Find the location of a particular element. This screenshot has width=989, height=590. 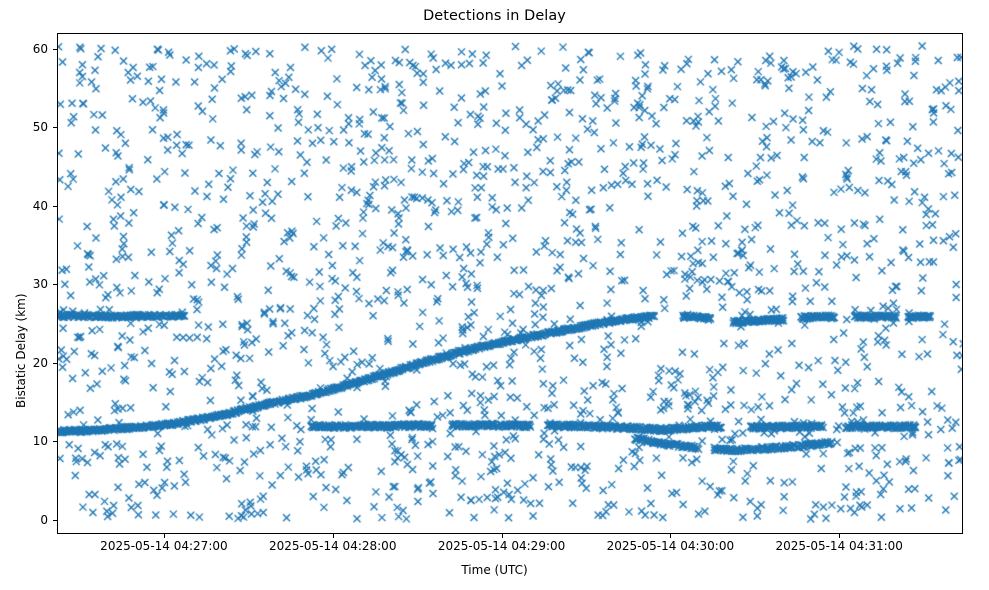

x-tick-label: 2025-05-14 04:29:00 is located at coordinates (501, 546).